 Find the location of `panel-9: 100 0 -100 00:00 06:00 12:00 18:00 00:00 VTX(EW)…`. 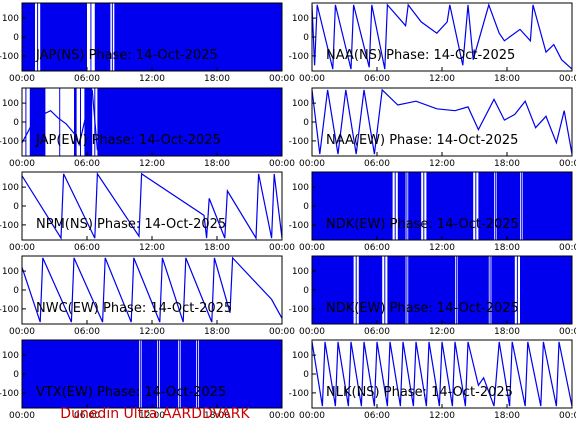

panel-9: 100 0 -100 00:00 06:00 12:00 18:00 00:00 VTX(EW)… is located at coordinates (147, 380).